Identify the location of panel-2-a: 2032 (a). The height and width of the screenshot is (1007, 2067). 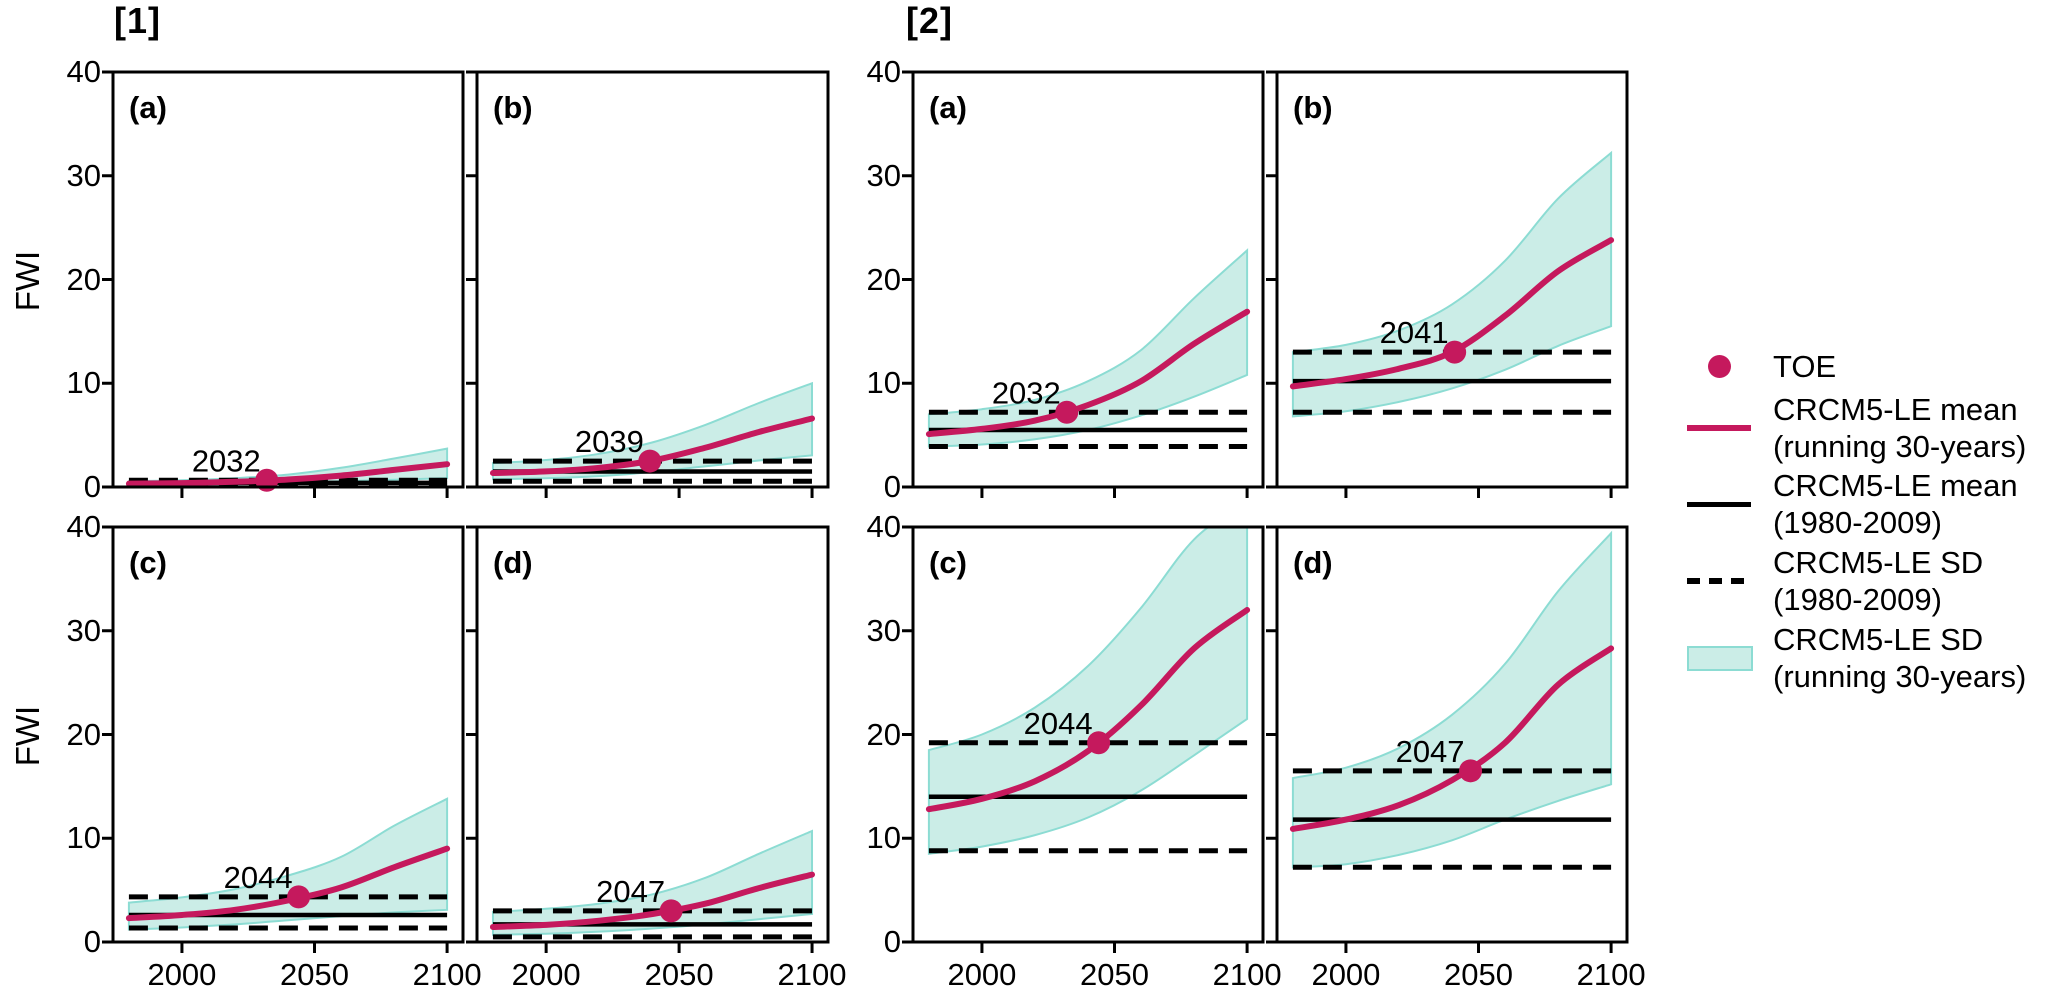
(1083, 284).